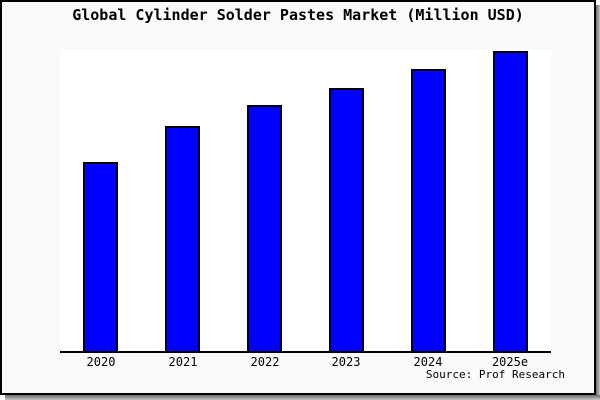 The width and height of the screenshot is (600, 400). What do you see at coordinates (495, 374) in the screenshot?
I see `source-attribution: Source: Prof Research` at bounding box center [495, 374].